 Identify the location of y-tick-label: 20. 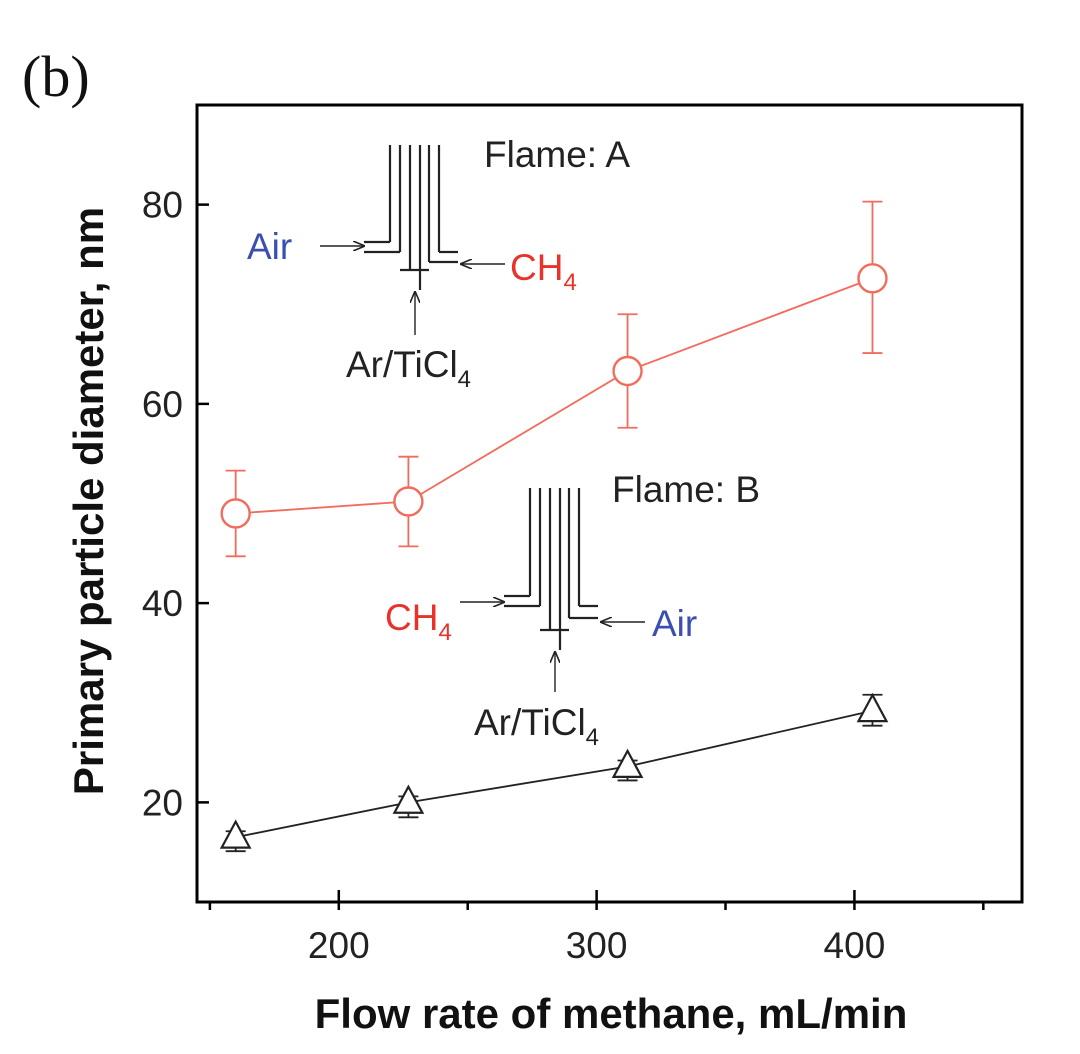
(162, 802).